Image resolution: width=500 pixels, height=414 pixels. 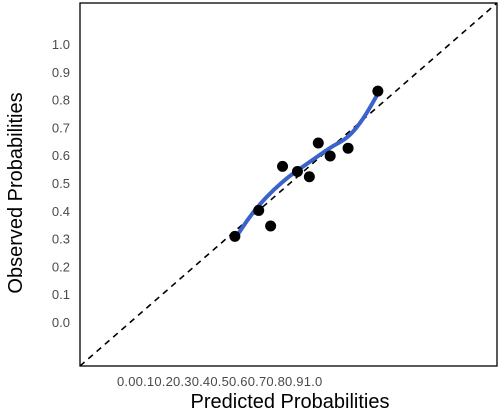 What do you see at coordinates (61, 127) in the screenshot?
I see `y-tick-label: 0.7` at bounding box center [61, 127].